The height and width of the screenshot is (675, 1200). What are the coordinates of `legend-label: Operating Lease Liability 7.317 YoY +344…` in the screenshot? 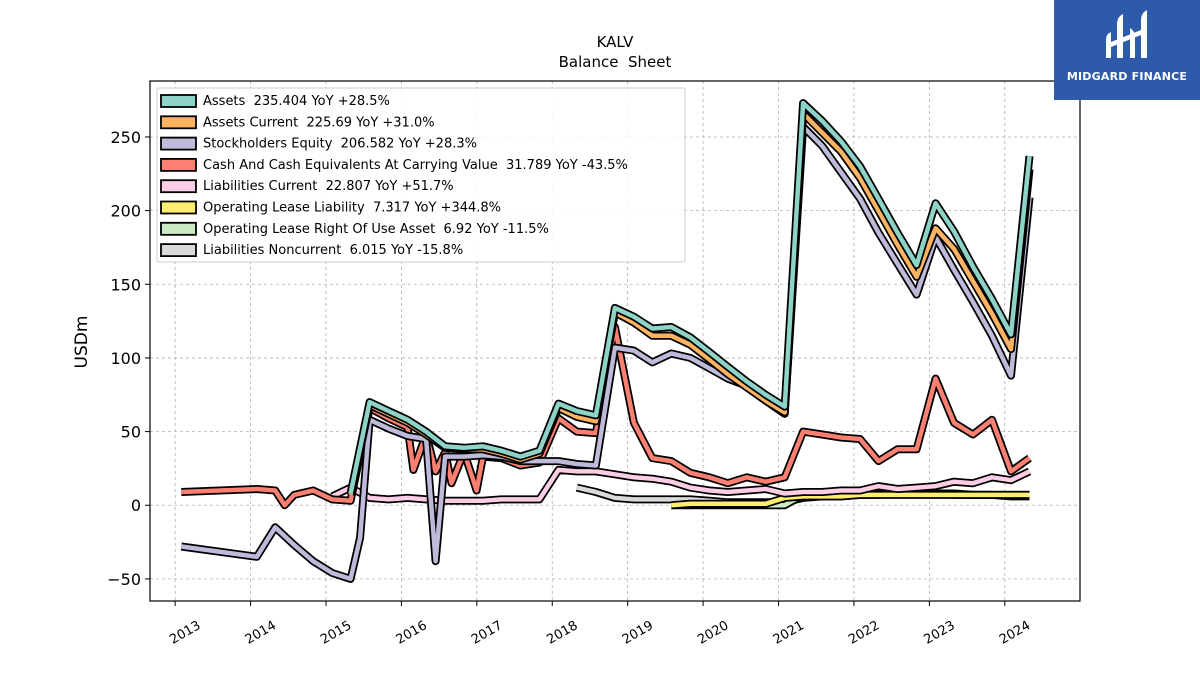 It's located at (352, 208).